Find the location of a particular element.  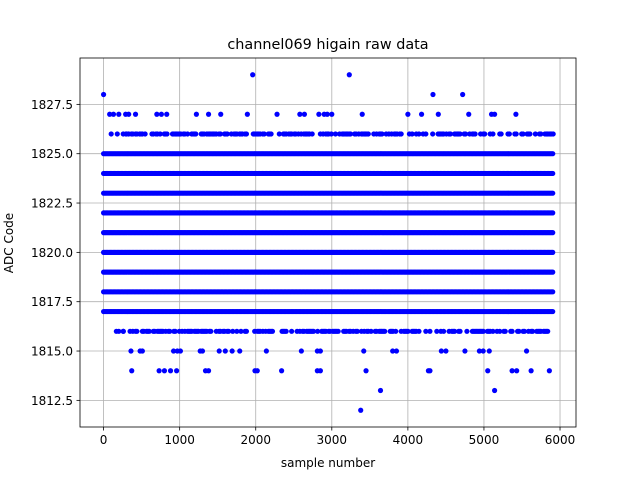

x-tick-label: 5000 is located at coordinates (484, 440).